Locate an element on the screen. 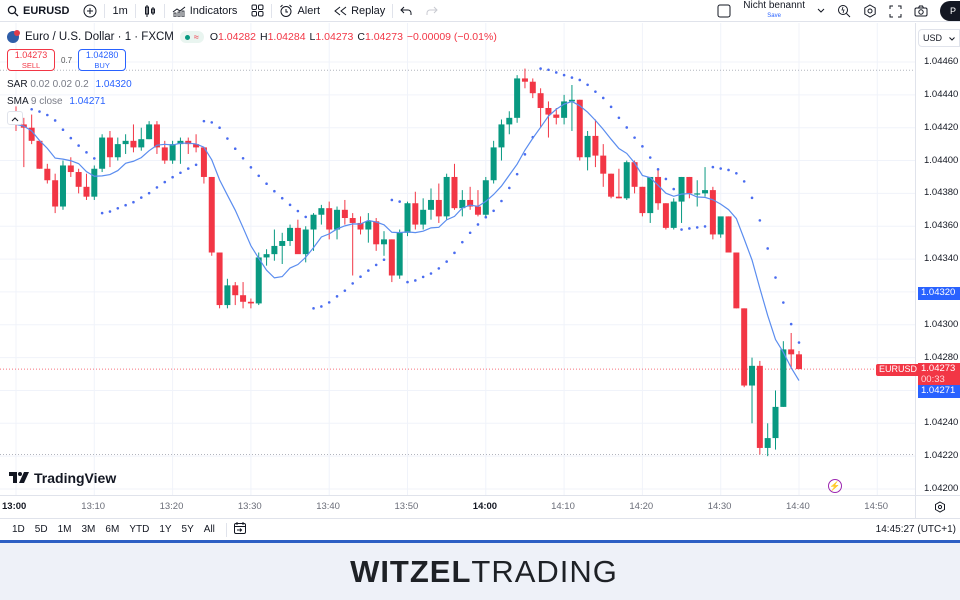 The height and width of the screenshot is (600, 960). sma-params: 9 close is located at coordinates (46, 101).